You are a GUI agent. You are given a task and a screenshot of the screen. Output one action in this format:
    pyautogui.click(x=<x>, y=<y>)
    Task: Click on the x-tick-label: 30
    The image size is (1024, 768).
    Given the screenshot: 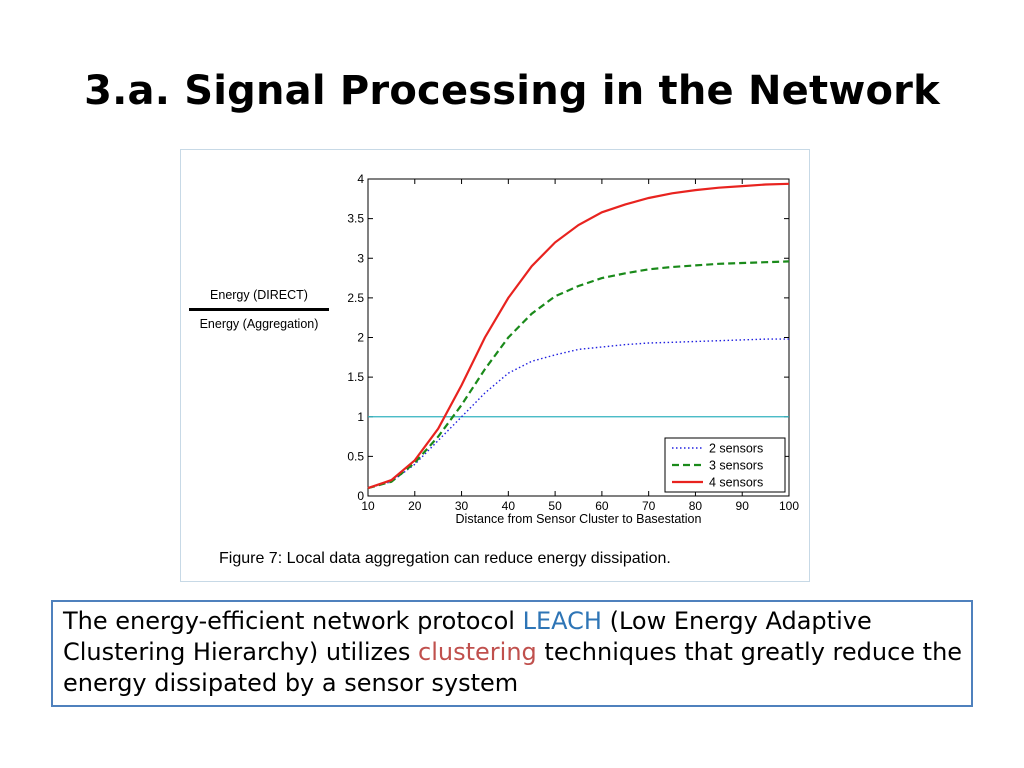 What is the action you would take?
    pyautogui.click(x=462, y=506)
    